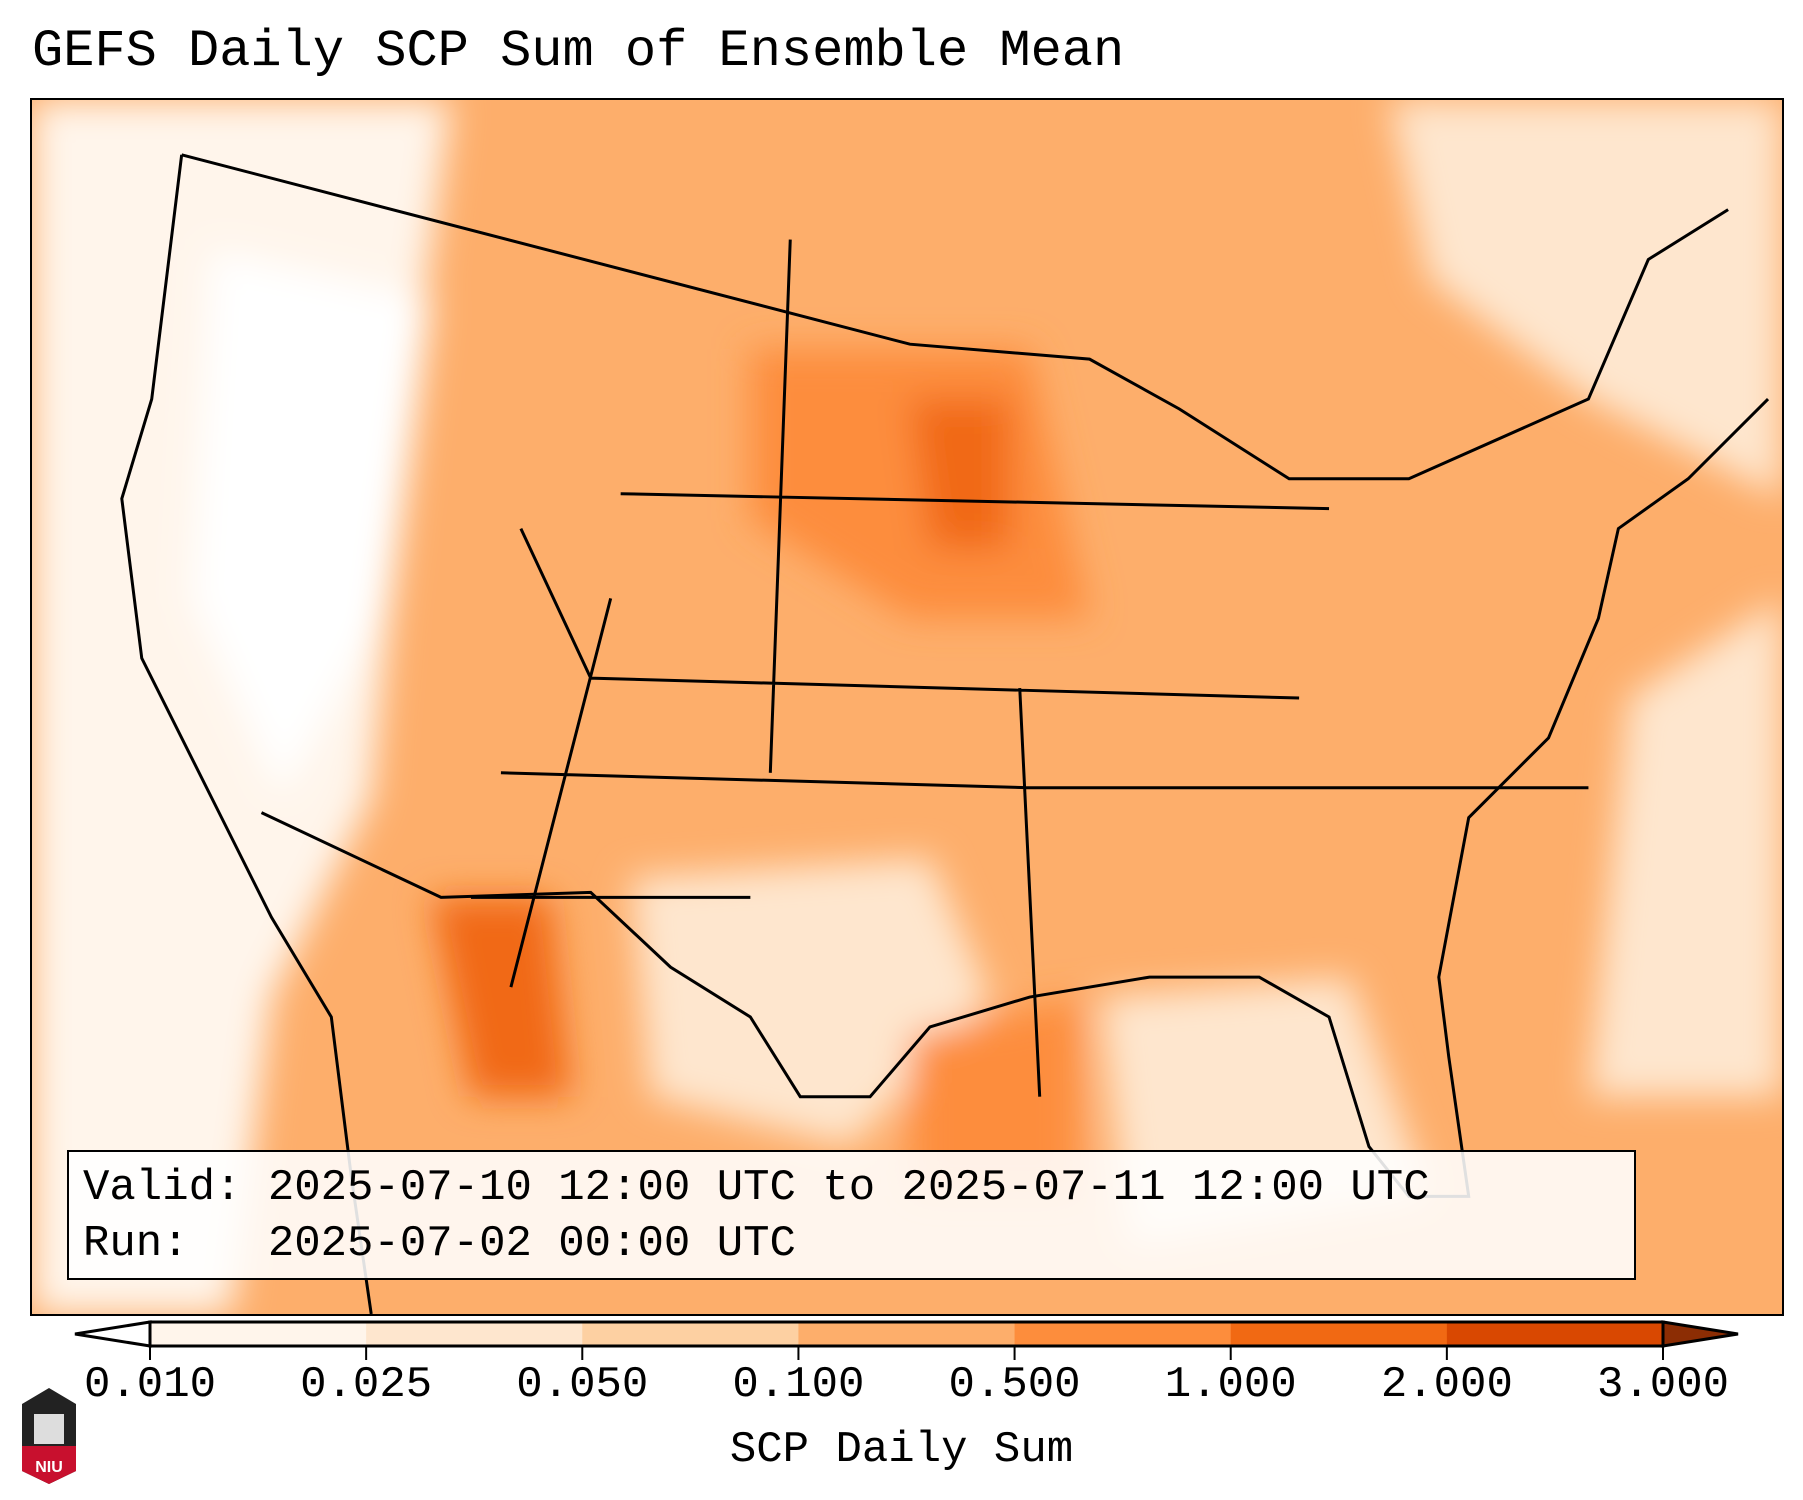 The image size is (1803, 1500). I want to click on svg-text: NIU, so click(49, 1467).